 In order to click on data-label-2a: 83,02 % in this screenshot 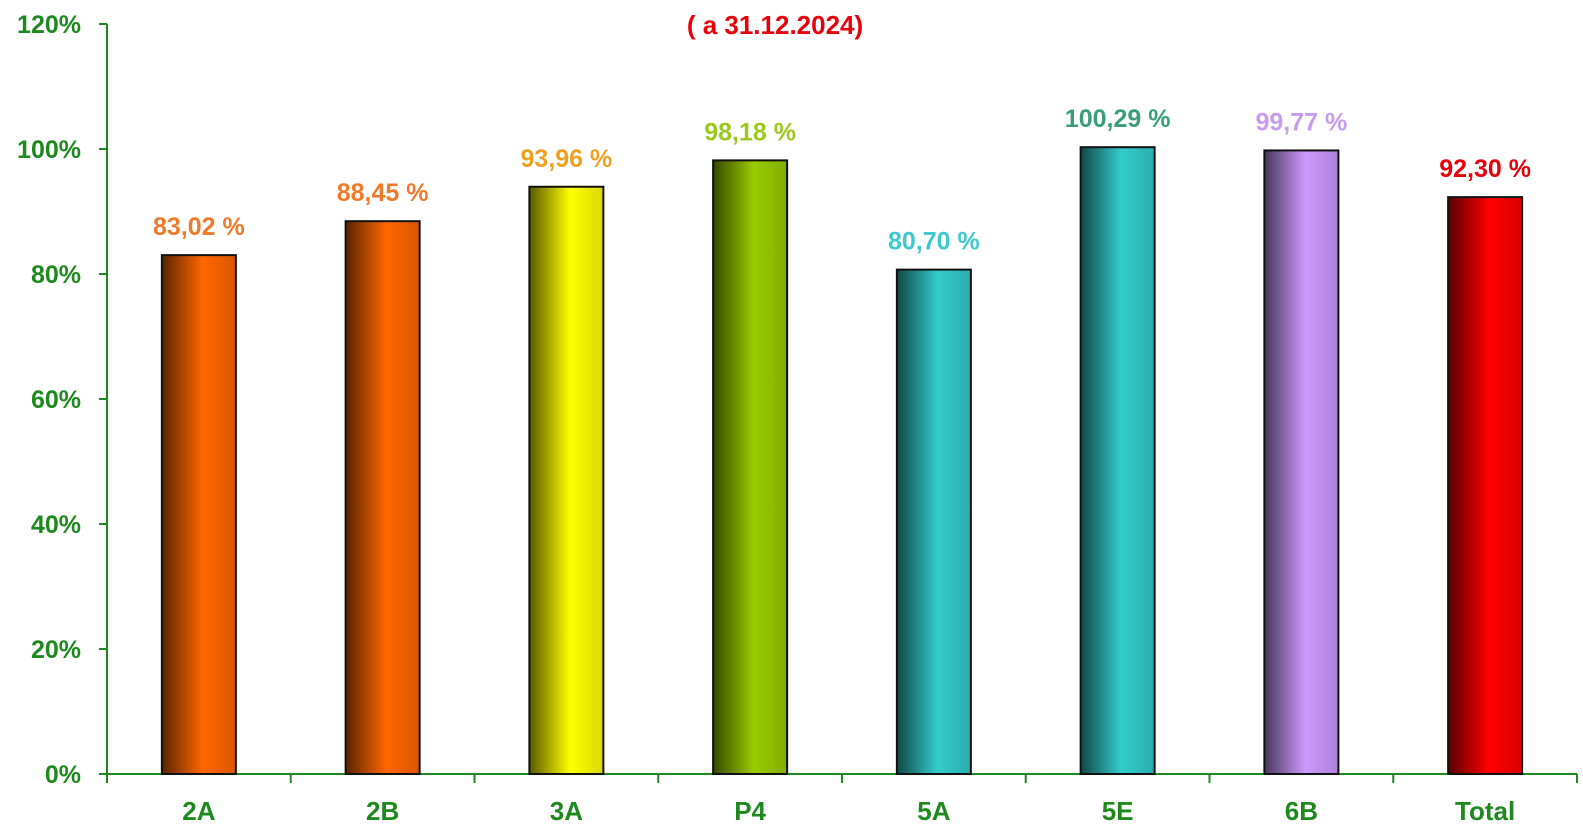, I will do `click(199, 227)`.